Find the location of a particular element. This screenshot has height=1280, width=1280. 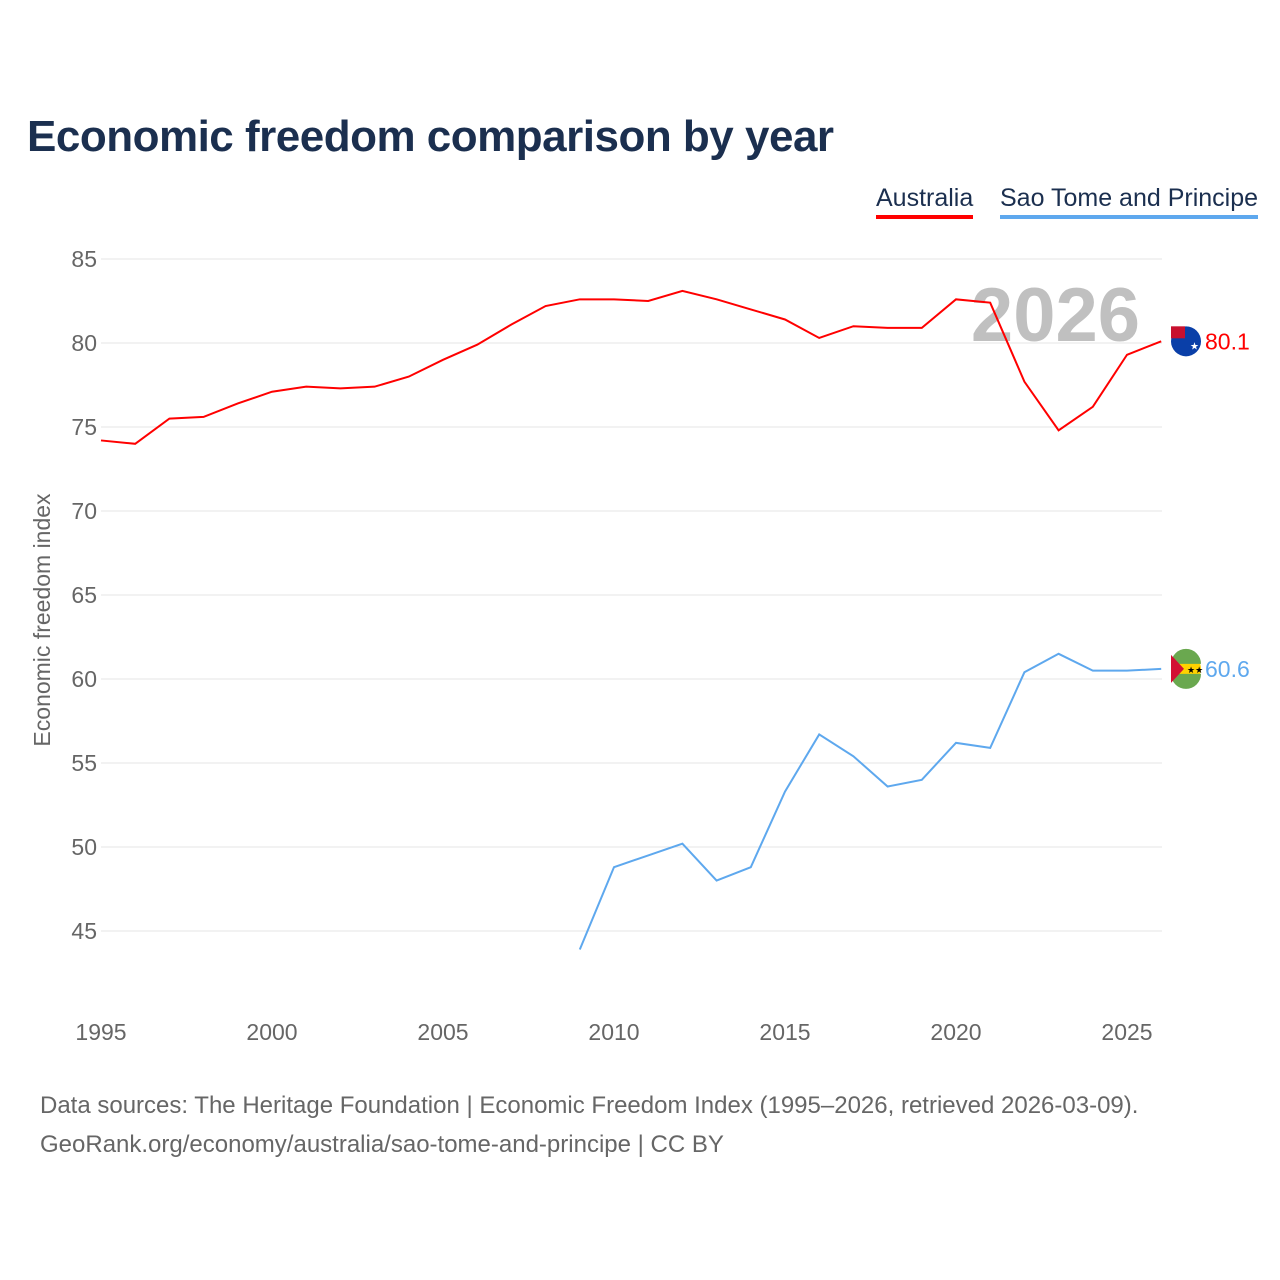

legend-sao-tome: Sao Tome and Principe is located at coordinates (1129, 201).